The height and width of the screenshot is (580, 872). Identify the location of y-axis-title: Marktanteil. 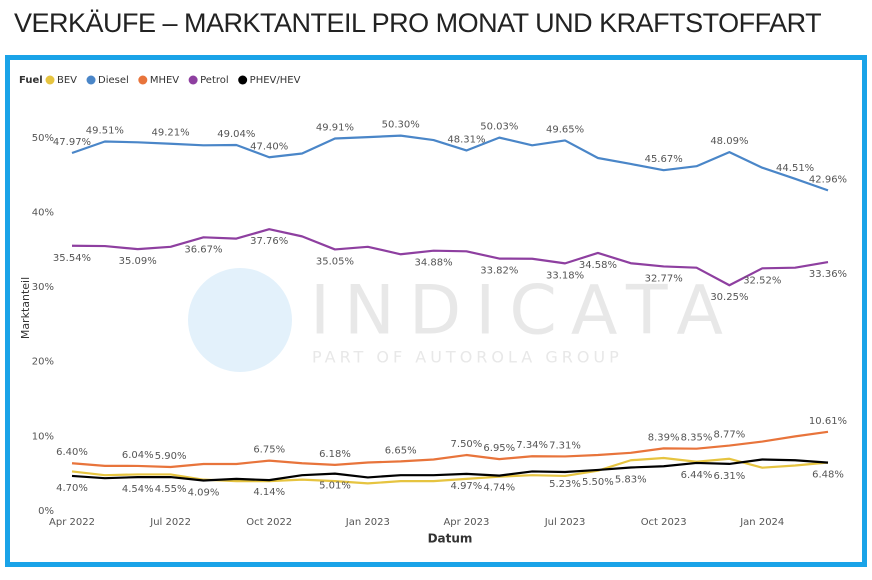
(25, 308).